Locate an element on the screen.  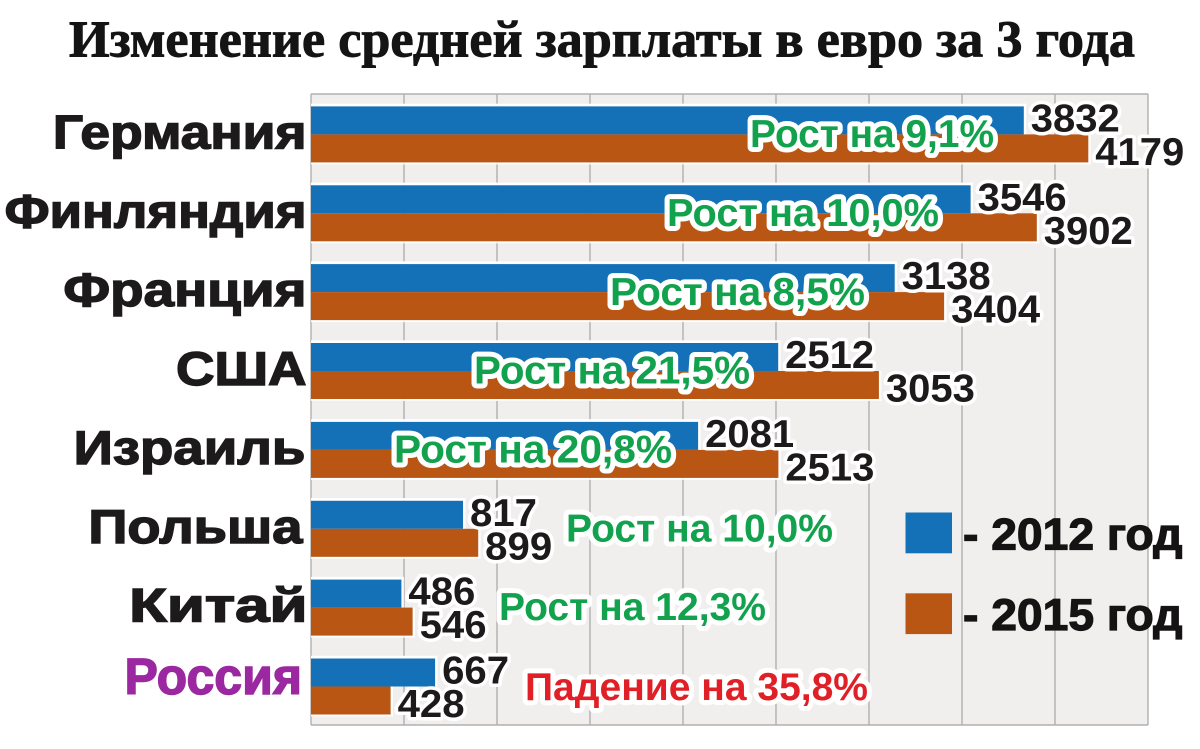
svg-text: 3832 is located at coordinates (1075, 118).